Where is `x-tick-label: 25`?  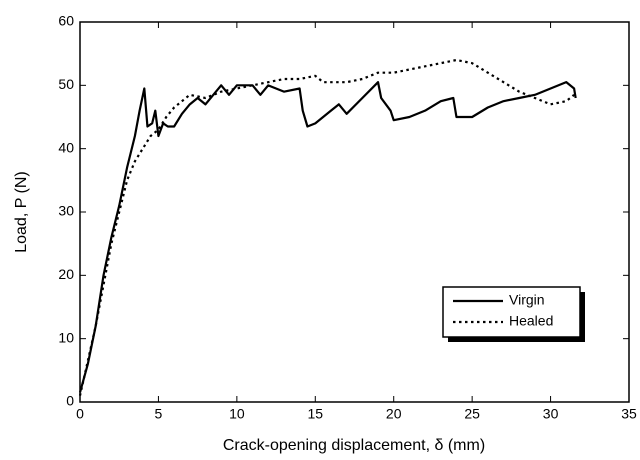
x-tick-label: 25 is located at coordinates (472, 414).